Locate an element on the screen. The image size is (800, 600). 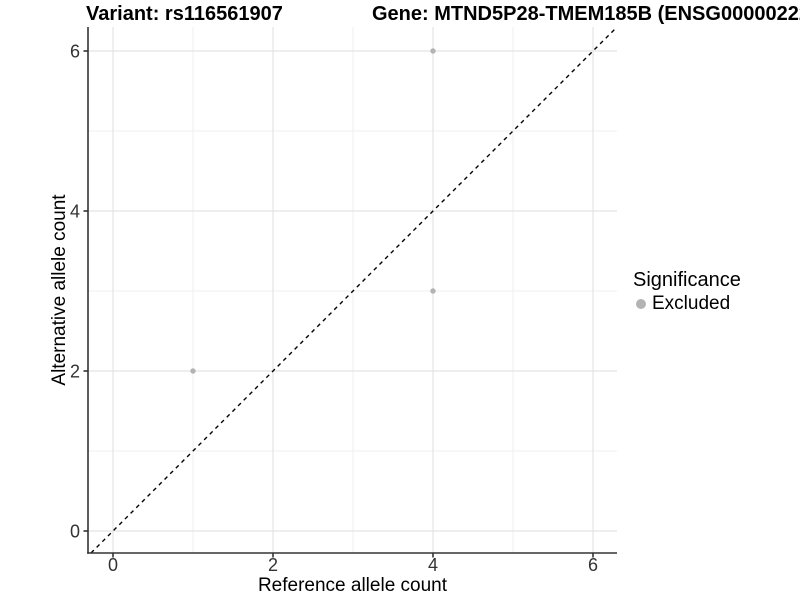
x-tick-label: 6 is located at coordinates (593, 565).